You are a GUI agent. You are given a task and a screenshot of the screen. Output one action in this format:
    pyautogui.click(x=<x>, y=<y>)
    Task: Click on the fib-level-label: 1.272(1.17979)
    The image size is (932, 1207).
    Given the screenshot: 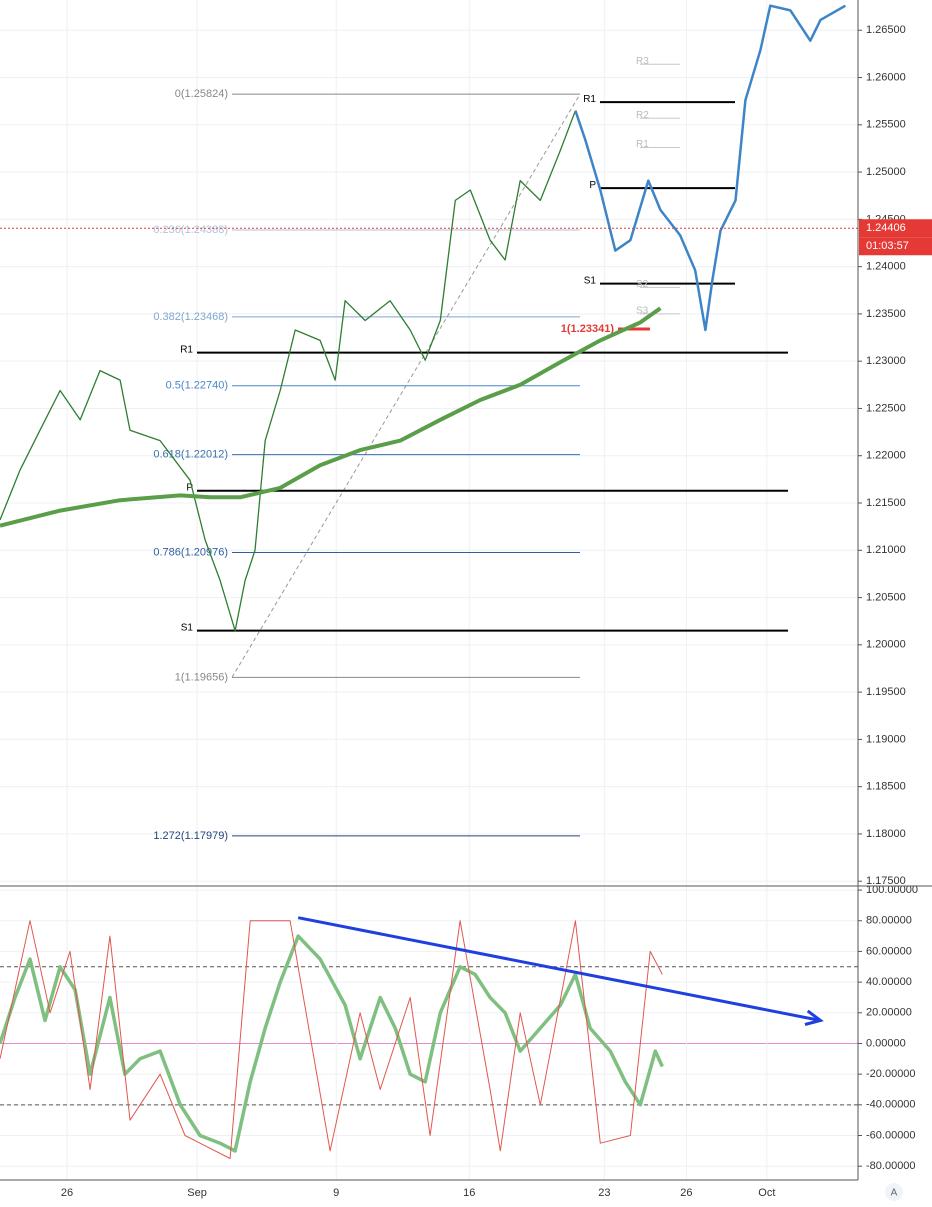 What is the action you would take?
    pyautogui.click(x=190, y=836)
    